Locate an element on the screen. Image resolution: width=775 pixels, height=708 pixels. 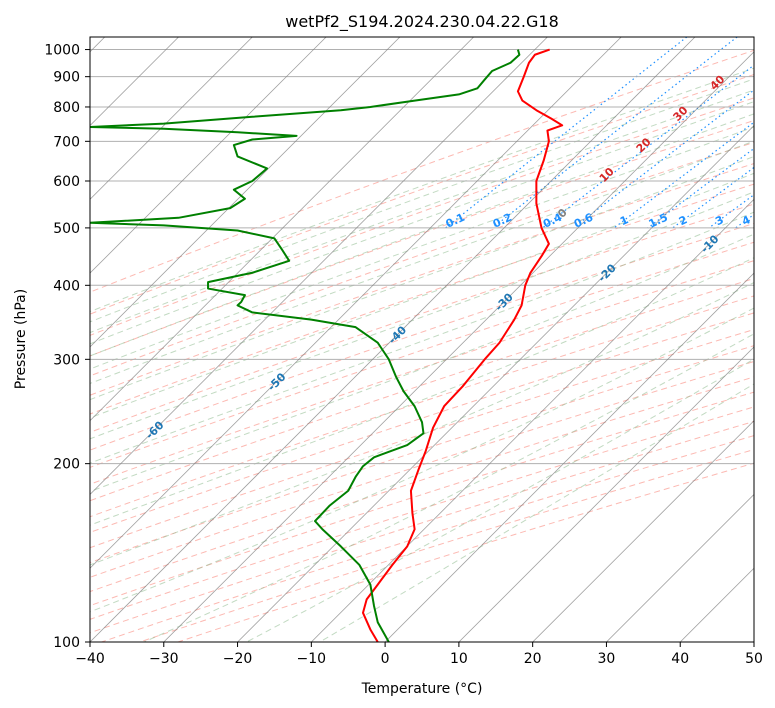
x-tick-label: −20 is located at coordinates (238, 659).